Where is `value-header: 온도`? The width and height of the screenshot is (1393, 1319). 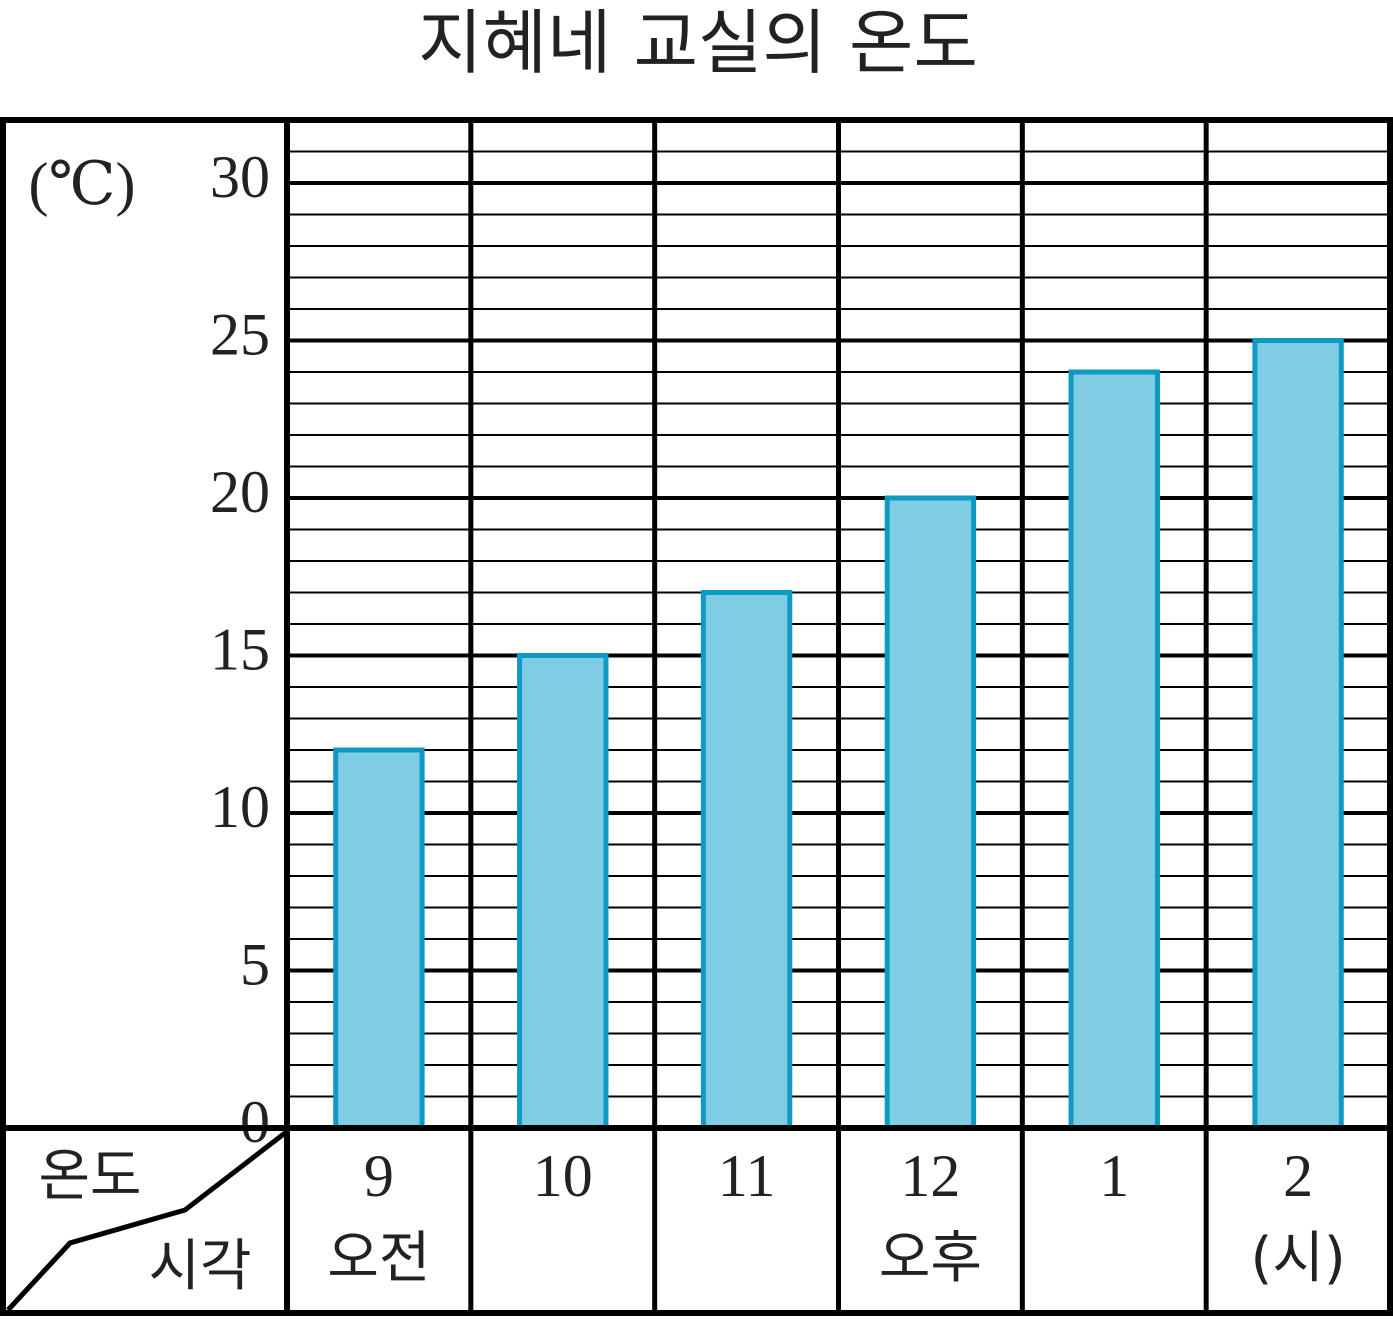 value-header: 온도 is located at coordinates (89, 1176).